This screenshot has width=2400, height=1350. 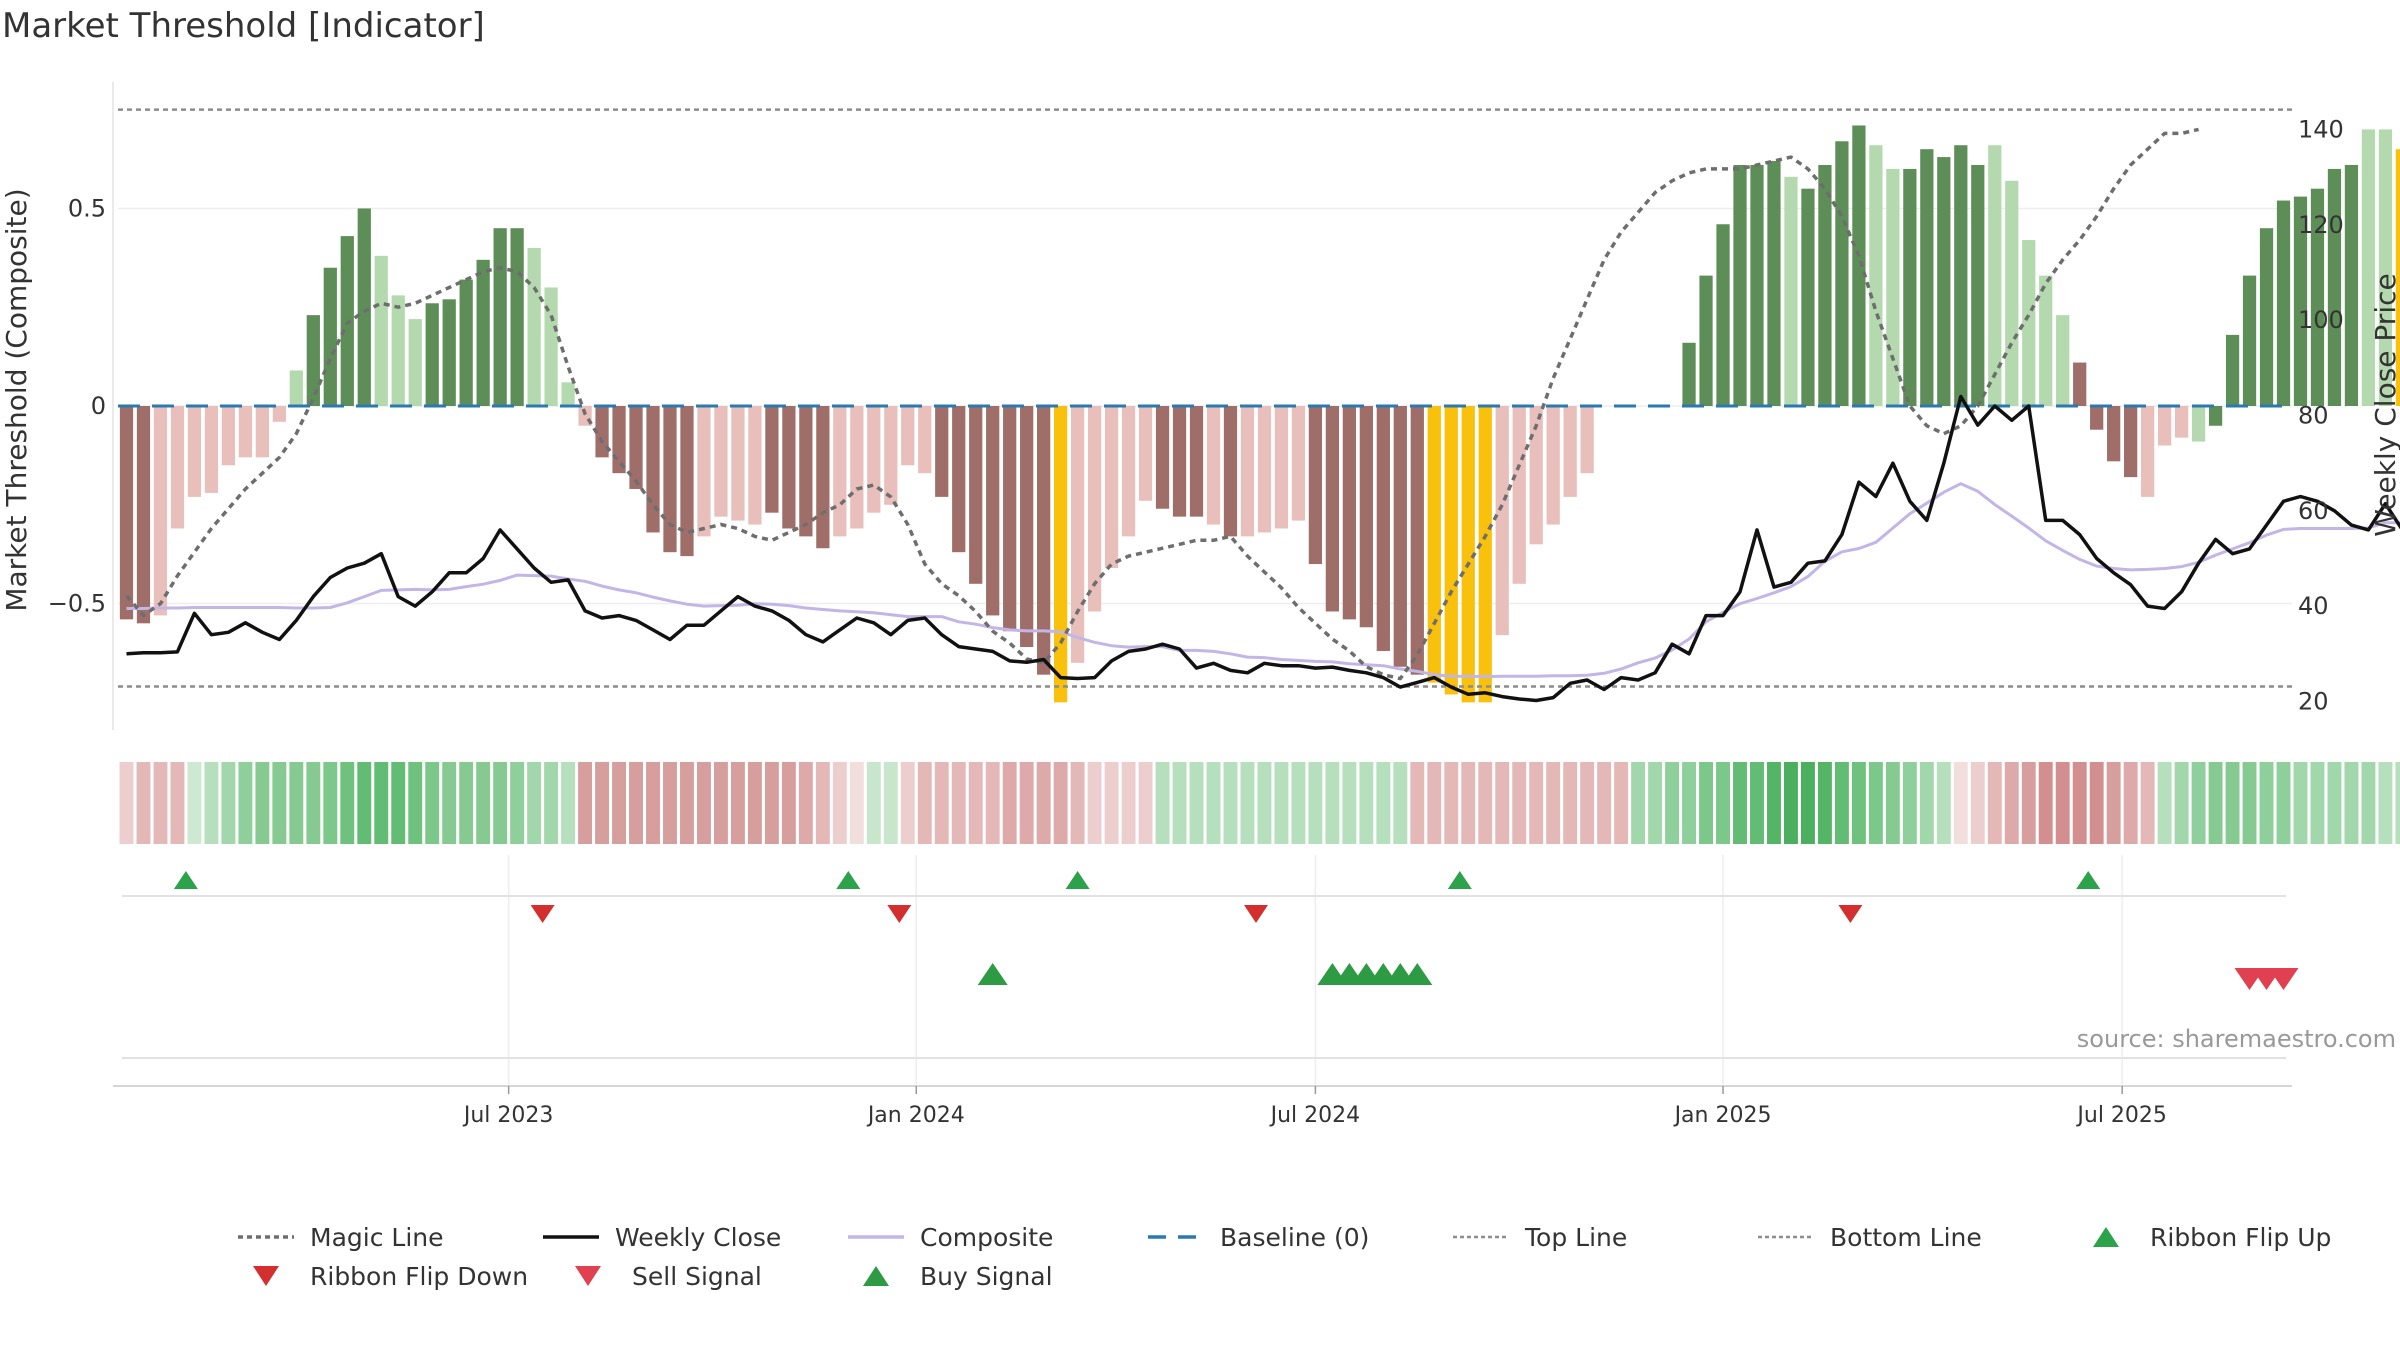 I want to click on legend-label: Ribbon Flip Down, so click(x=419, y=1276).